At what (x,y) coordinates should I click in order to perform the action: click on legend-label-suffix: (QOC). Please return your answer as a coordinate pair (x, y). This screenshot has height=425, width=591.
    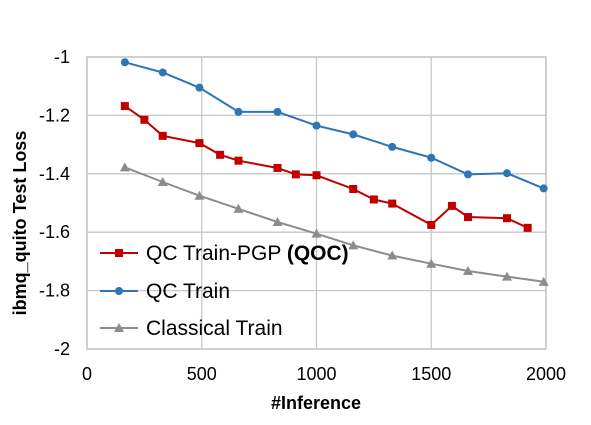
    Looking at the image, I should click on (318, 253).